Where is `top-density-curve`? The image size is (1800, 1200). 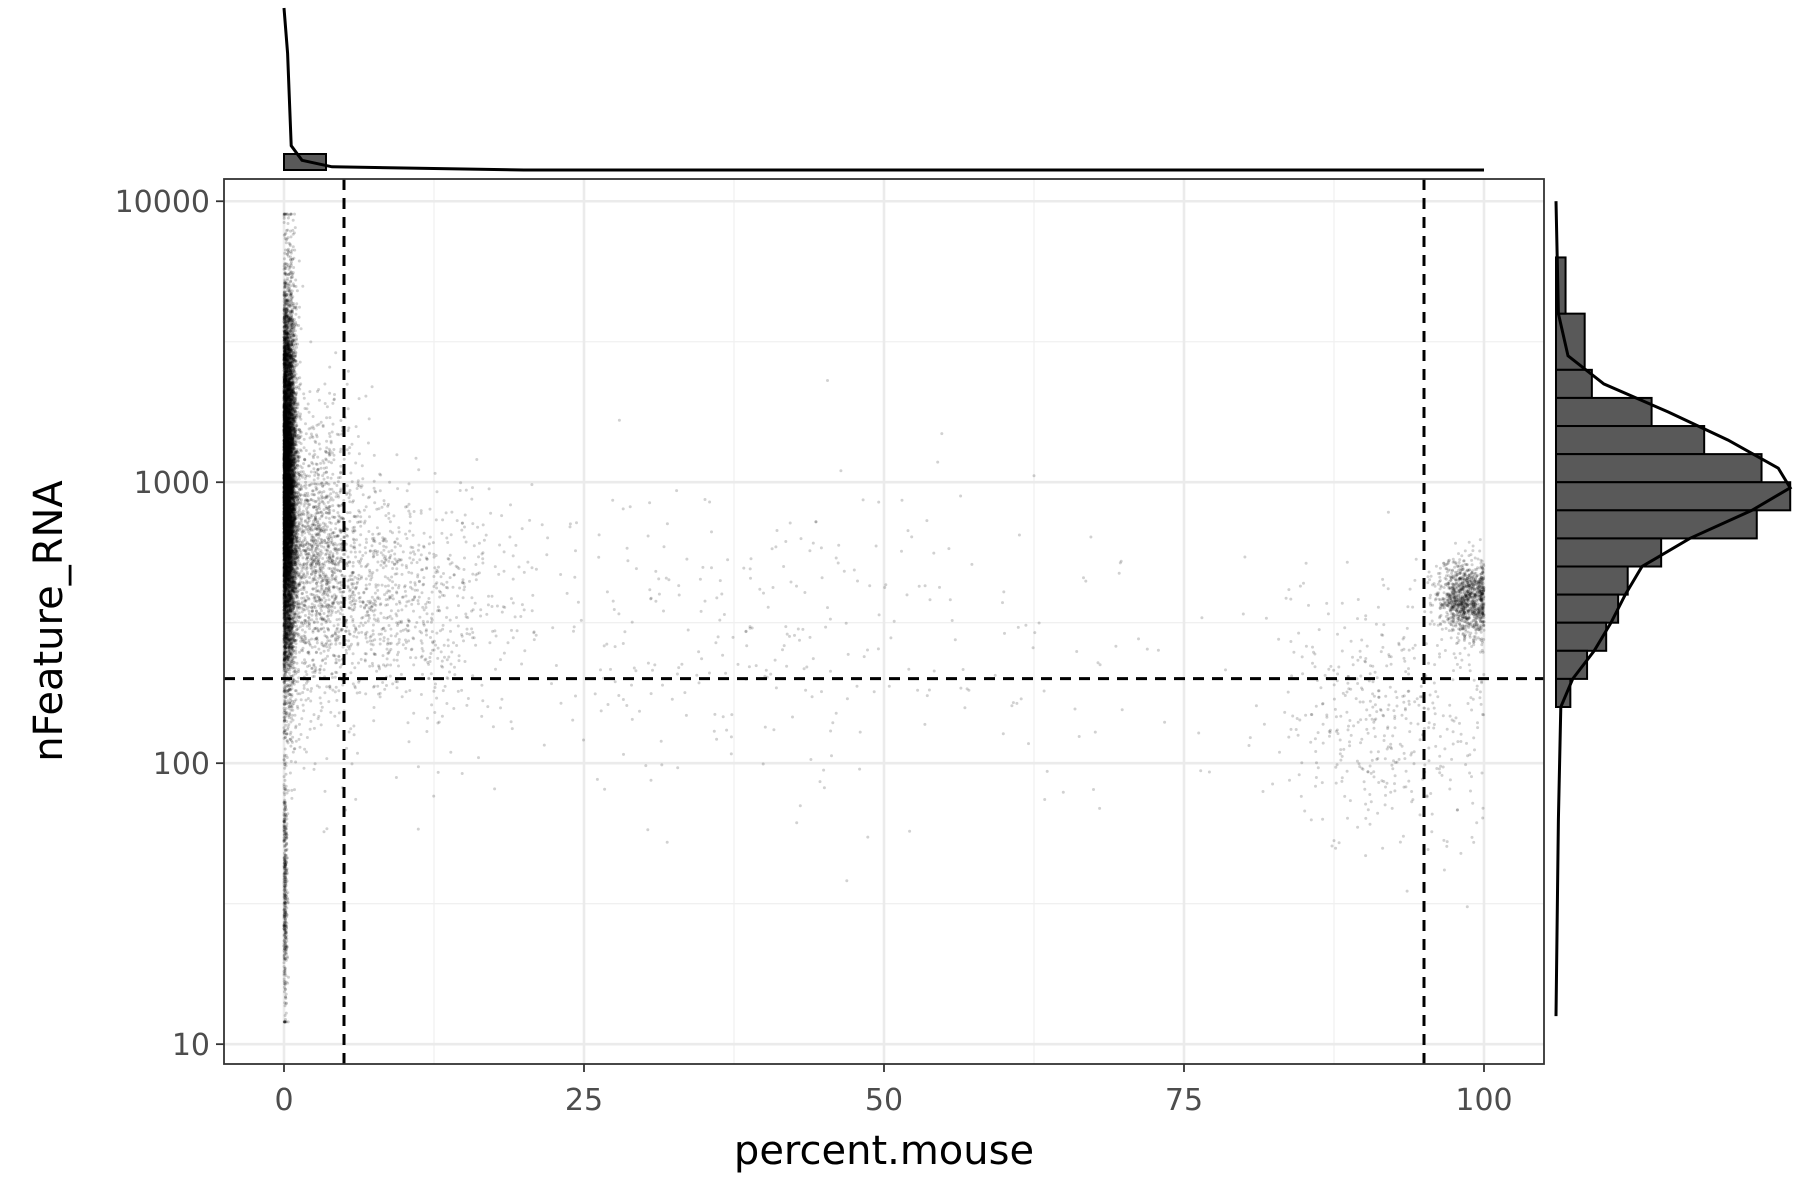
top-density-curve is located at coordinates (883, 89).